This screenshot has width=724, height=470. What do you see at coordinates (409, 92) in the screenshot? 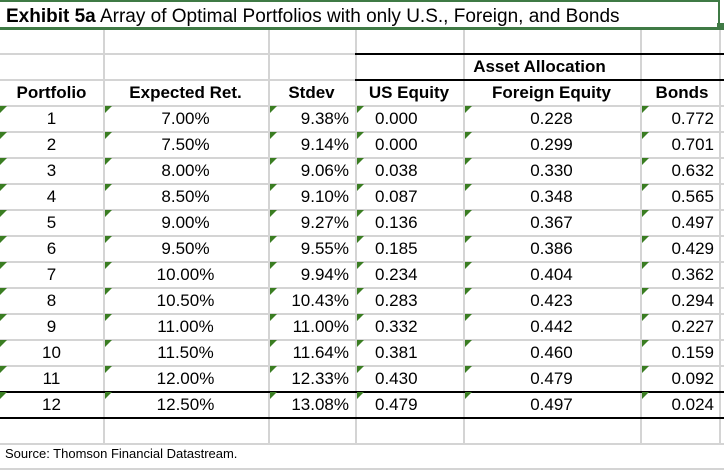
I see `column-header-us-equity: US Equity` at bounding box center [409, 92].